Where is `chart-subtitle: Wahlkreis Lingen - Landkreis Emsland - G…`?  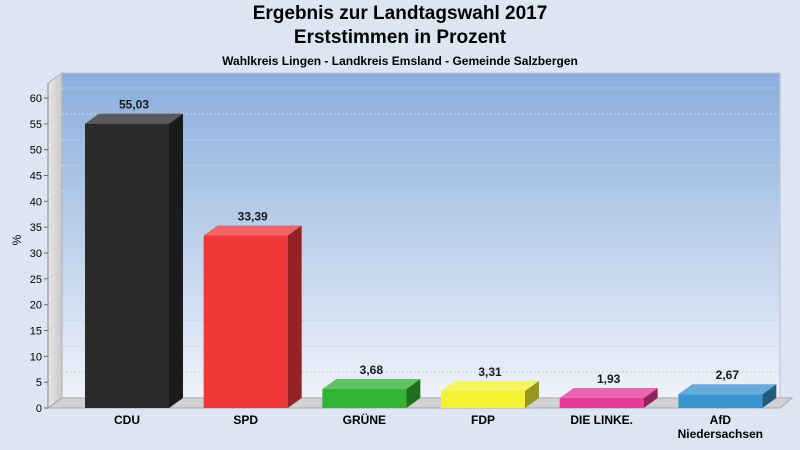 chart-subtitle: Wahlkreis Lingen - Landkreis Emsland - G… is located at coordinates (400, 61).